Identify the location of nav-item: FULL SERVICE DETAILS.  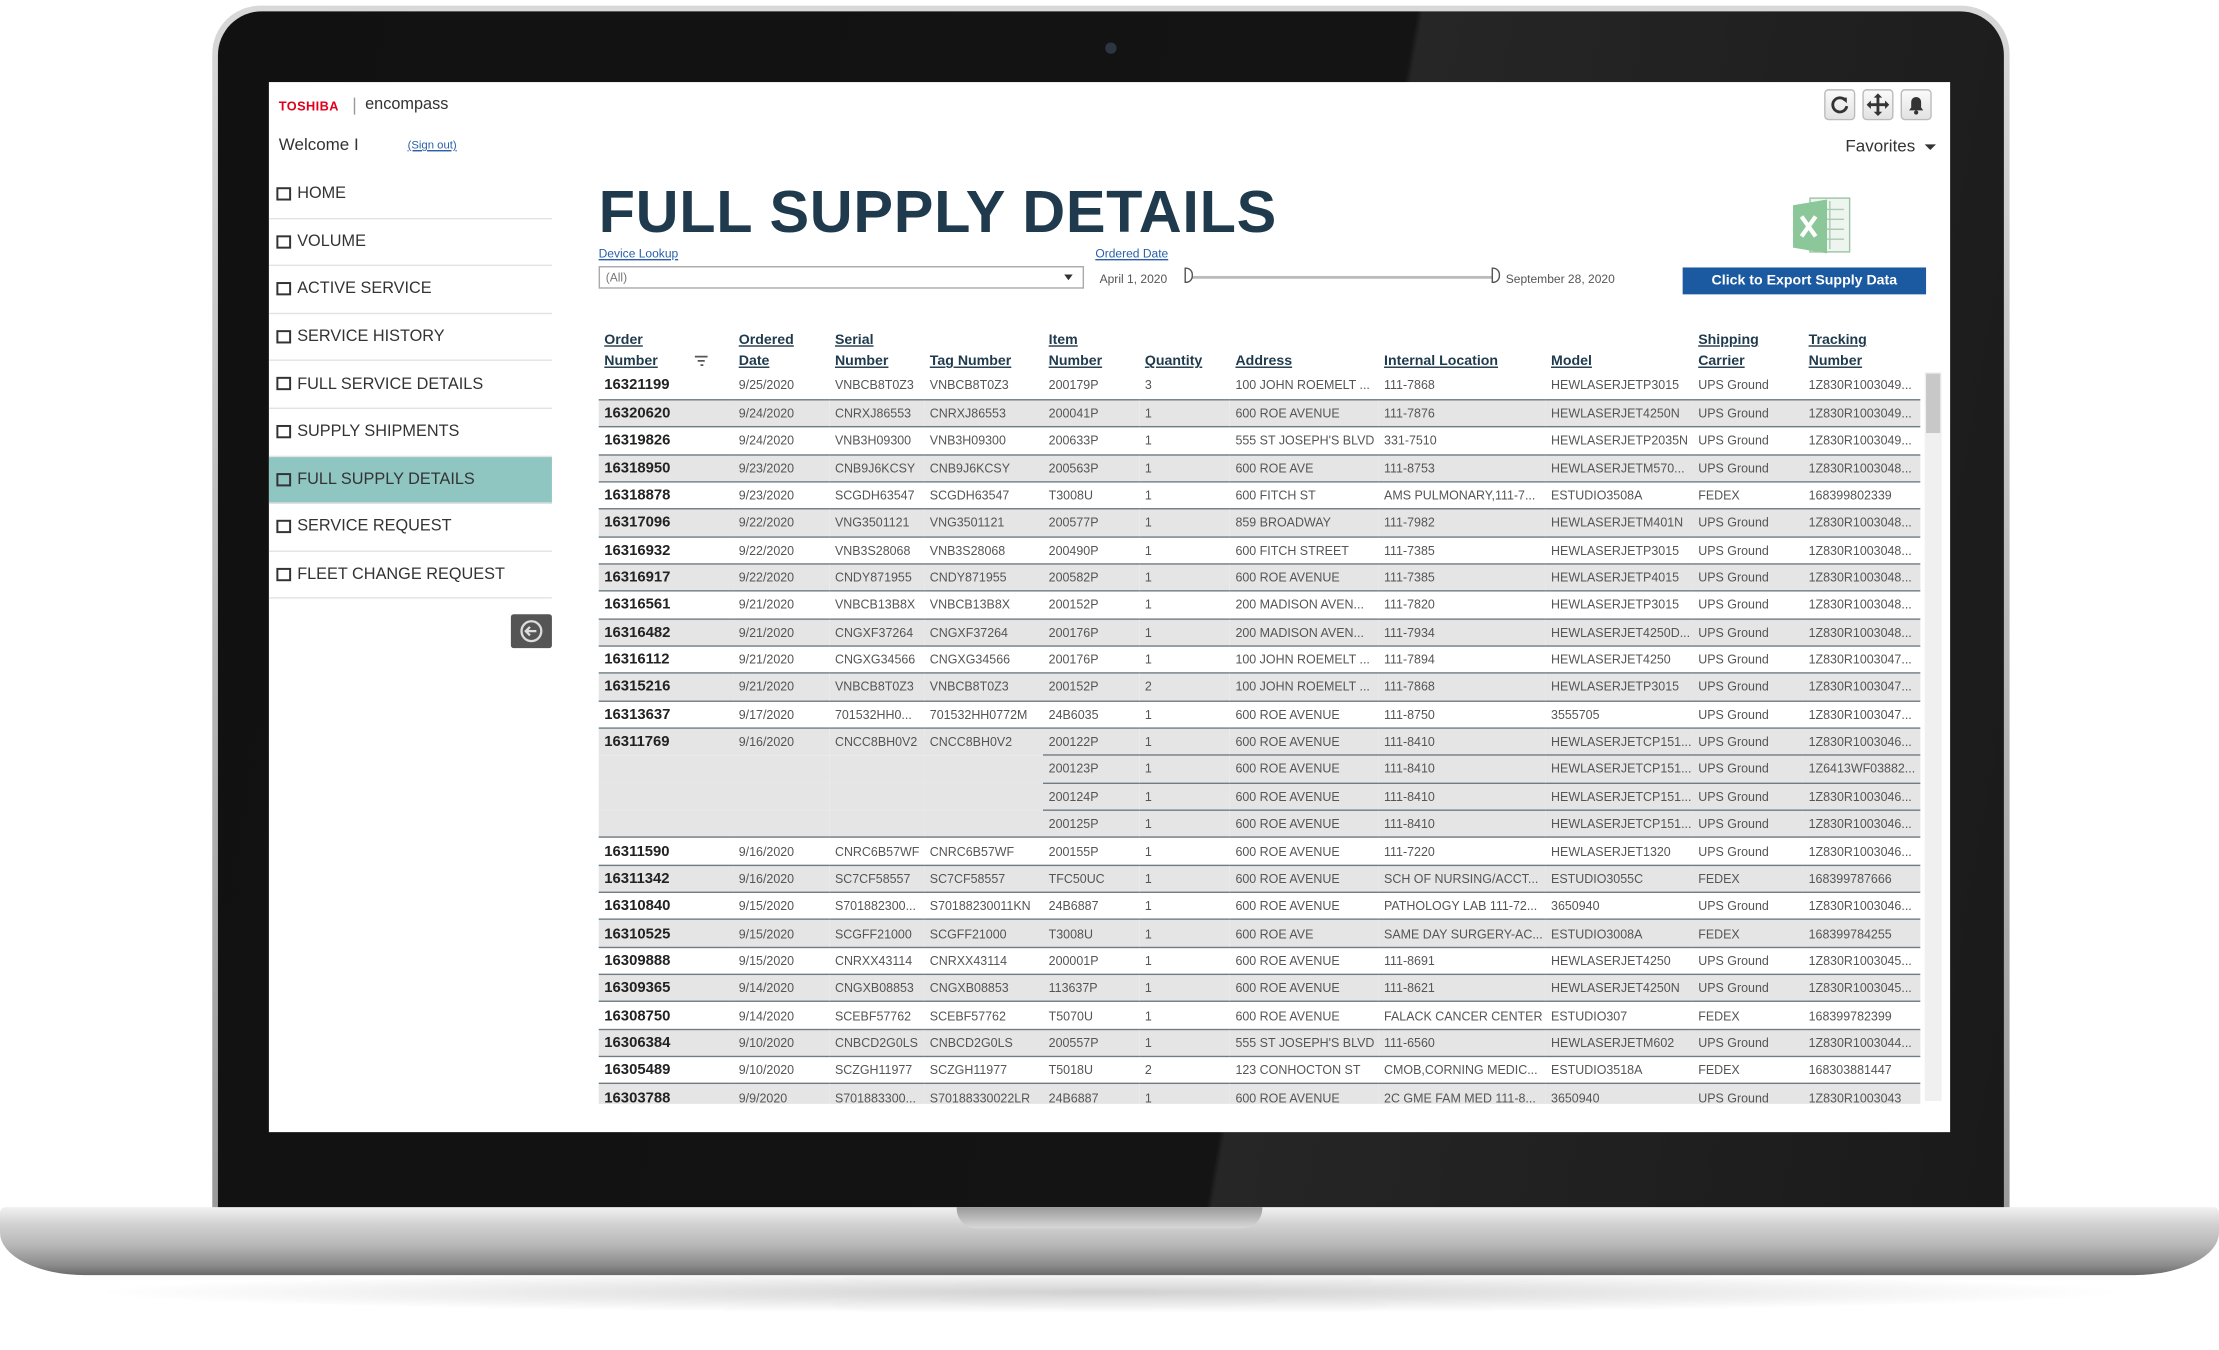
(410, 385).